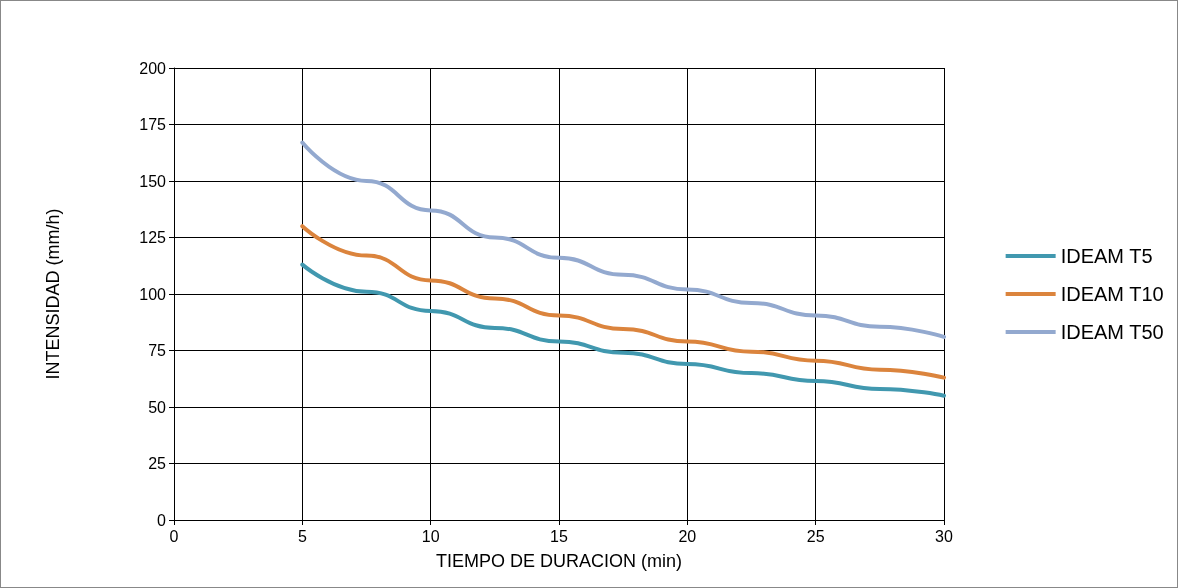 The width and height of the screenshot is (1178, 588). I want to click on x-tick-label: 15, so click(559, 536).